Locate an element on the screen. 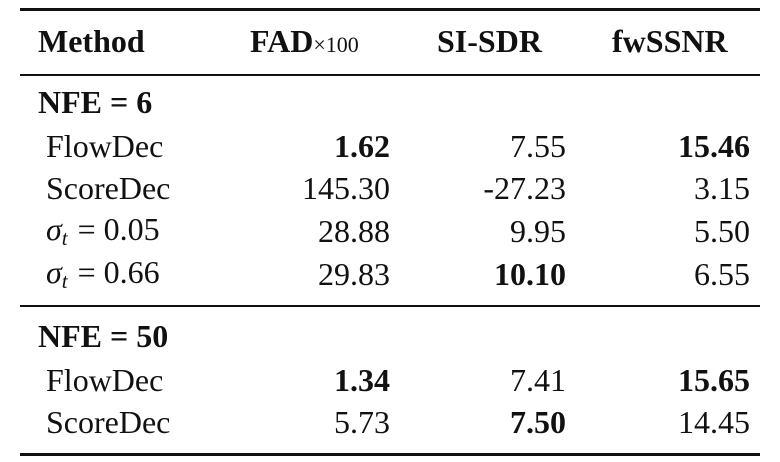 The width and height of the screenshot is (780, 462). header-fad-scale: ×100 is located at coordinates (336, 44).